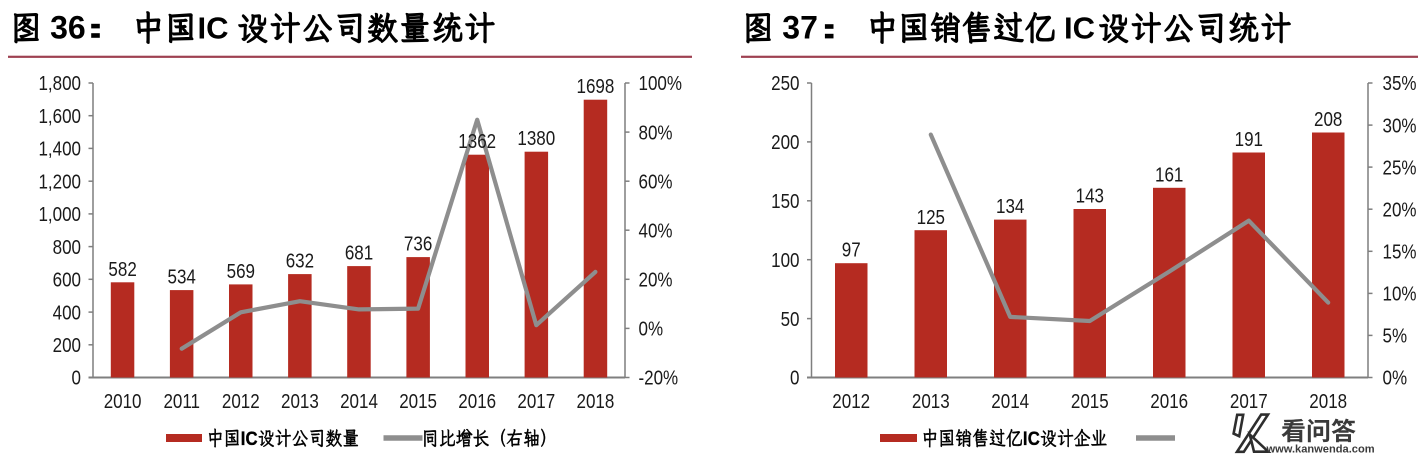 This screenshot has height=466, width=1418. What do you see at coordinates (59, 116) in the screenshot?
I see `svg-text: 1,600` at bounding box center [59, 116].